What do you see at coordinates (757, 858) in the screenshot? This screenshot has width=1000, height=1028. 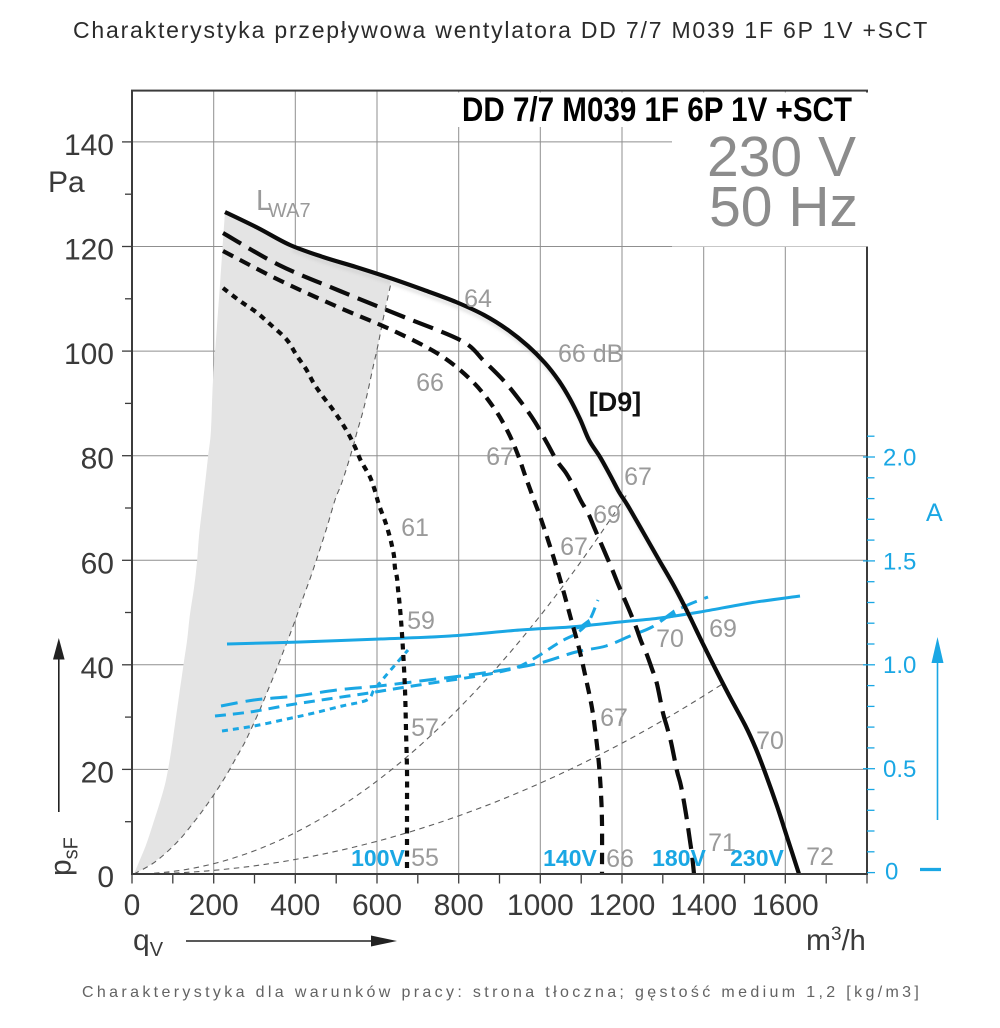 I see `svg-text: 230V` at bounding box center [757, 858].